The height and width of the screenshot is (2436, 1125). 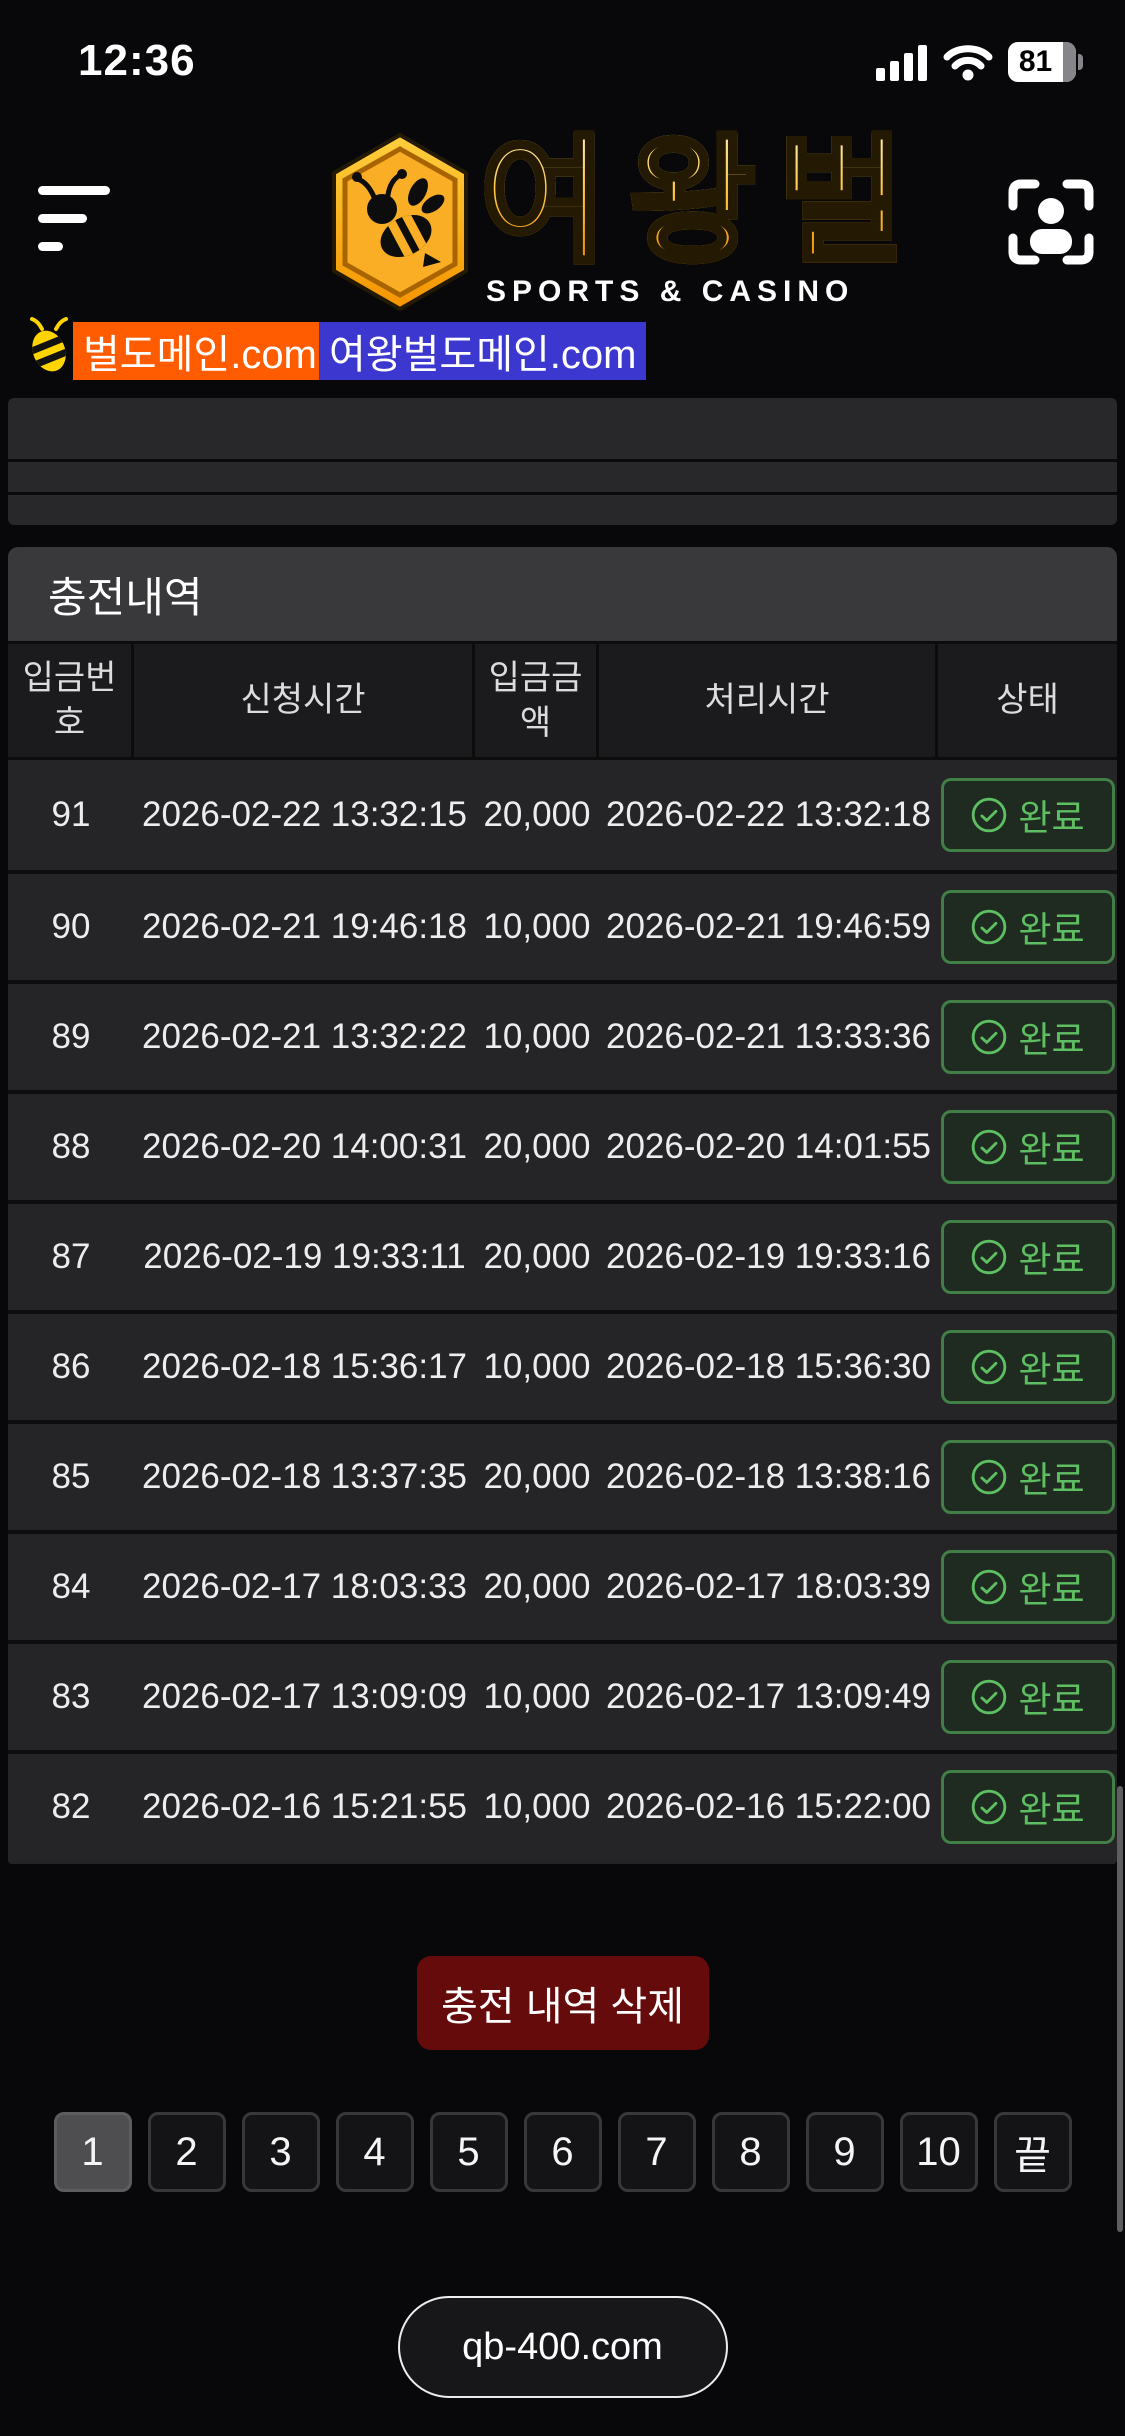 I want to click on cell-deposit-no: 87, so click(x=71, y=1256).